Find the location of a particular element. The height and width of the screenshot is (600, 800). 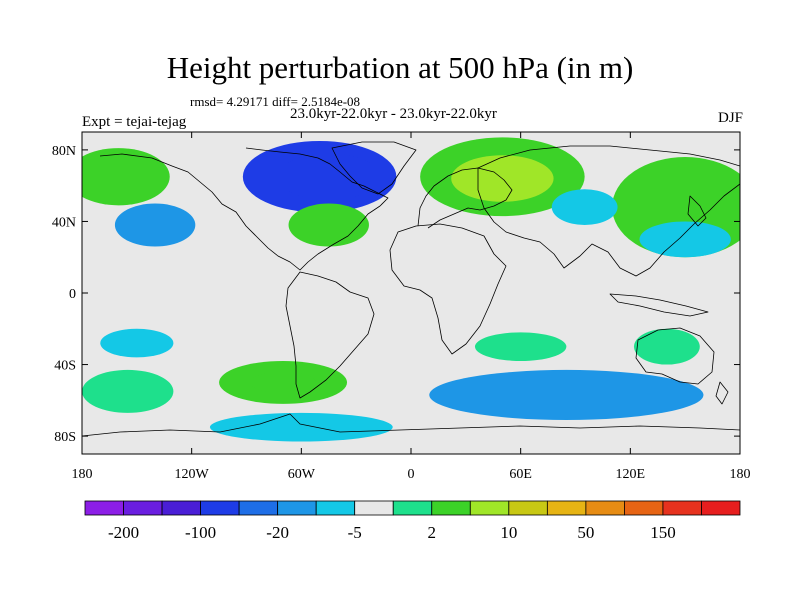

y-tick-label: 40S is located at coordinates (65, 366).